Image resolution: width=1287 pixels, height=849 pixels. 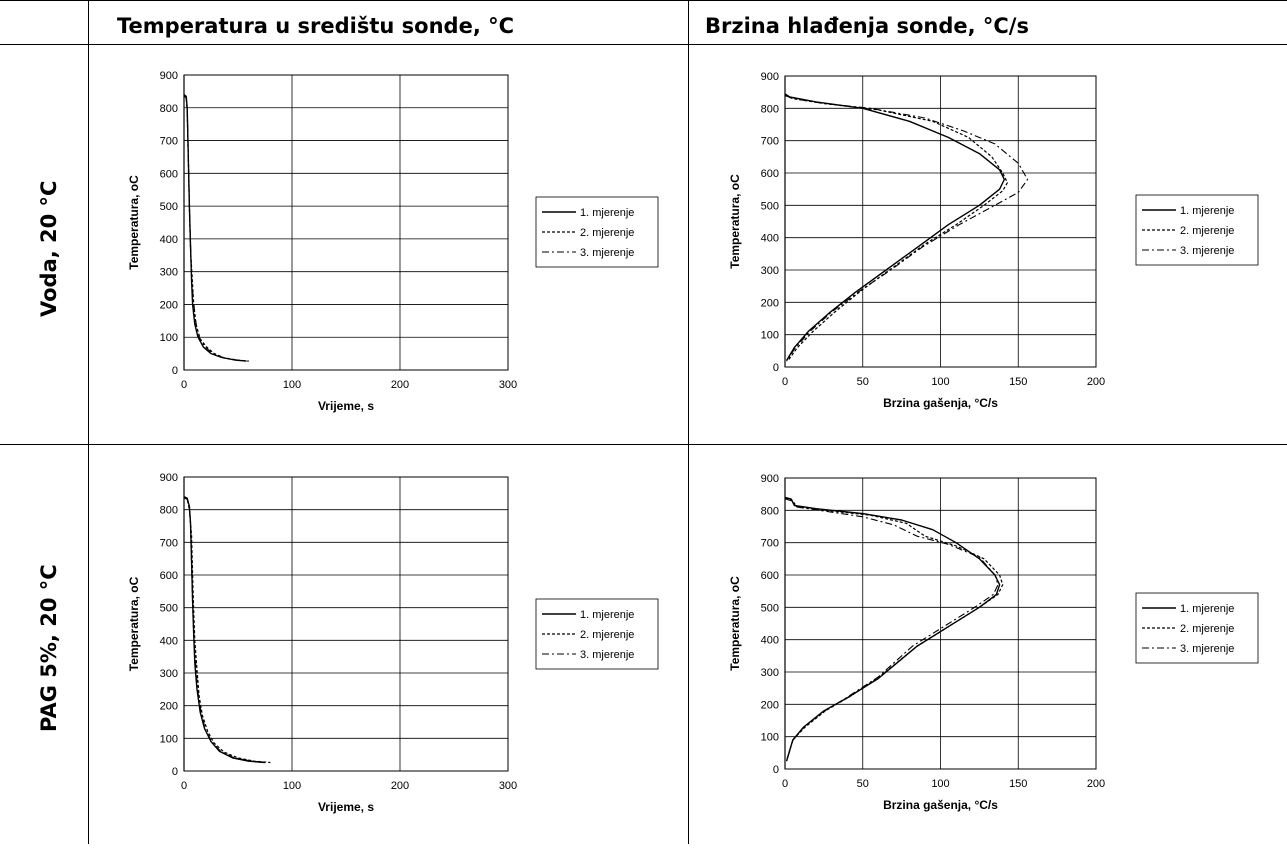 I want to click on row-divider, so click(x=643, y=444).